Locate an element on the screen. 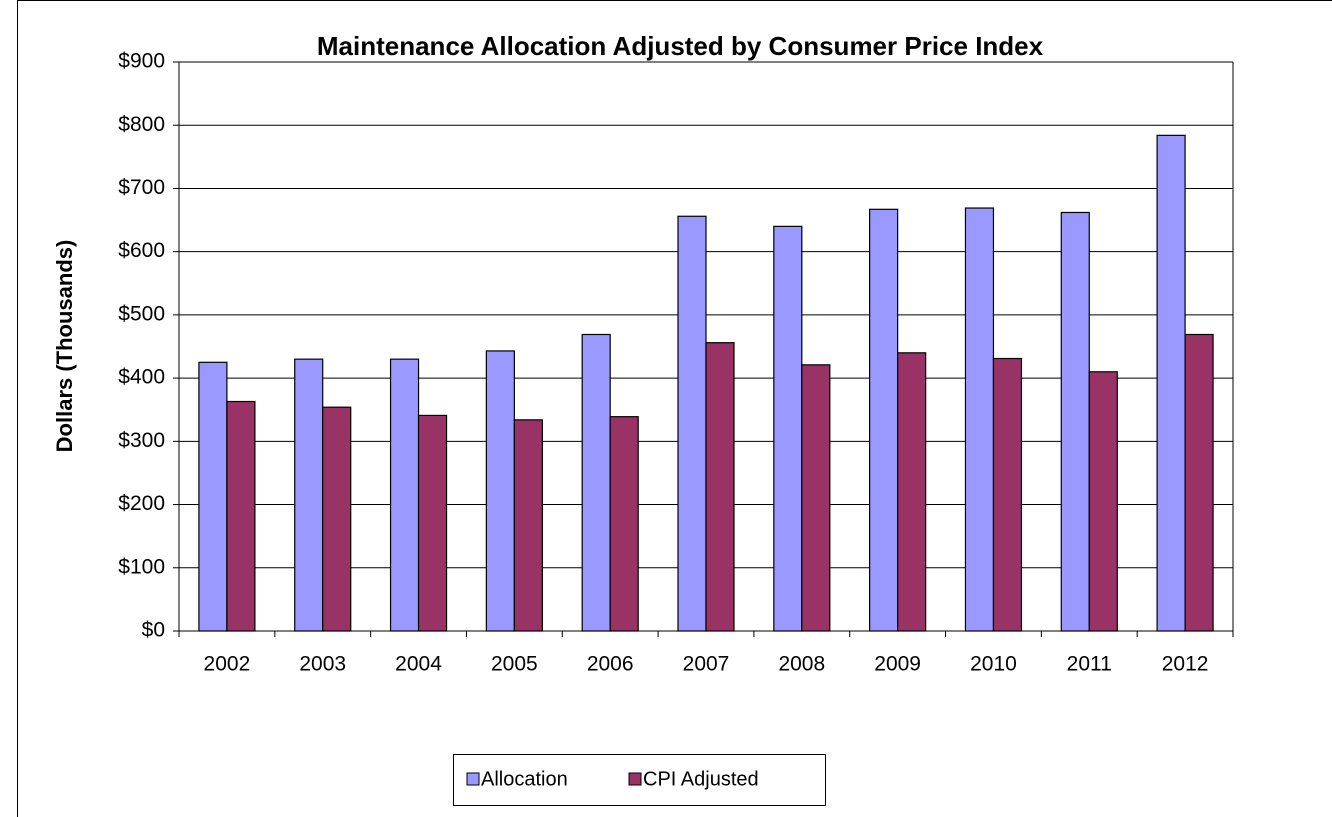  y-tick-label: $100 is located at coordinates (141, 566).